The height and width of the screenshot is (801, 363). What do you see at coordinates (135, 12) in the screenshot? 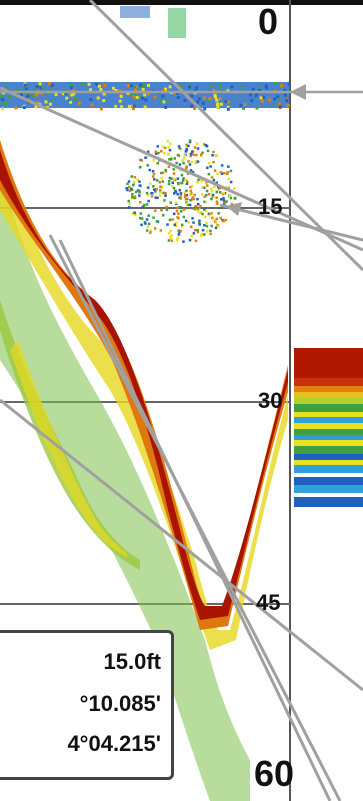
I see `surface-noise` at bounding box center [135, 12].